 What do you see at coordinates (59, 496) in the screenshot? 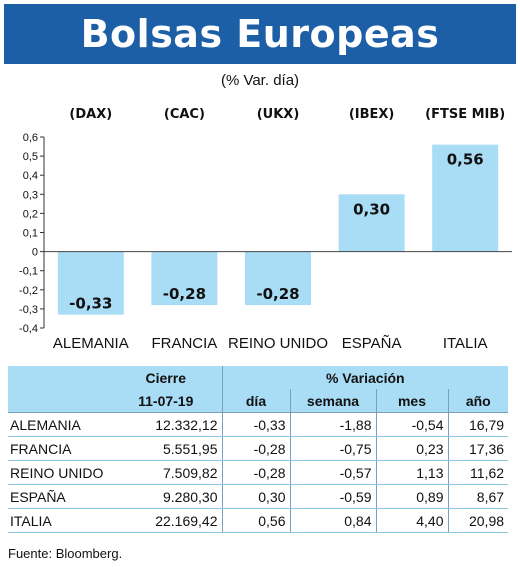
I see `row-name: ESPAÑA` at bounding box center [59, 496].